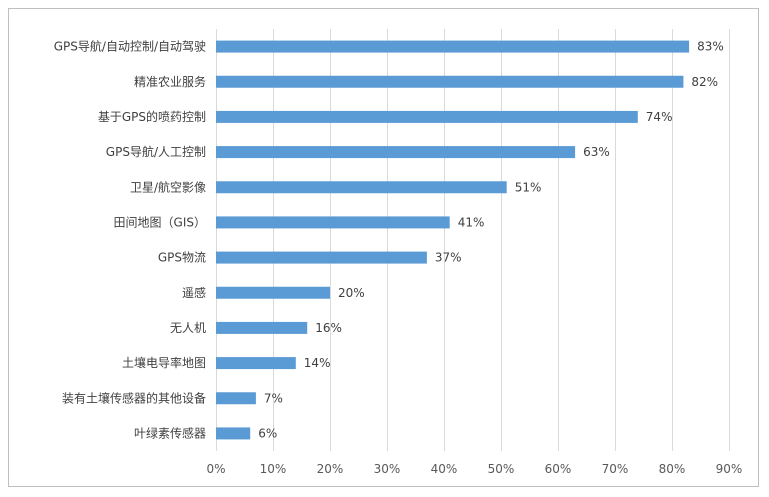 The image size is (769, 497). I want to click on category-label: GPS导航/人工控制, so click(156, 151).